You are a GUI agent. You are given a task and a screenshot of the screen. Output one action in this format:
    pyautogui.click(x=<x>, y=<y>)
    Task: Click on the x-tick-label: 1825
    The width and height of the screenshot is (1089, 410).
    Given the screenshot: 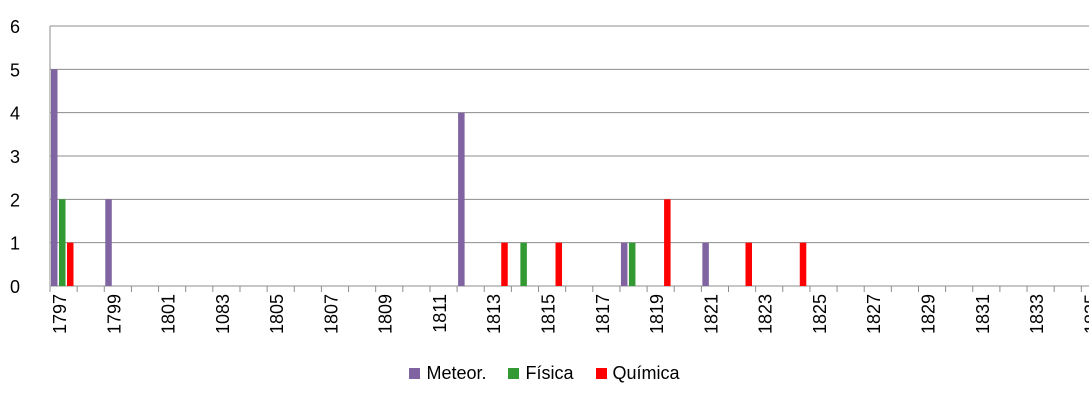 What is the action you would take?
    pyautogui.click(x=820, y=314)
    